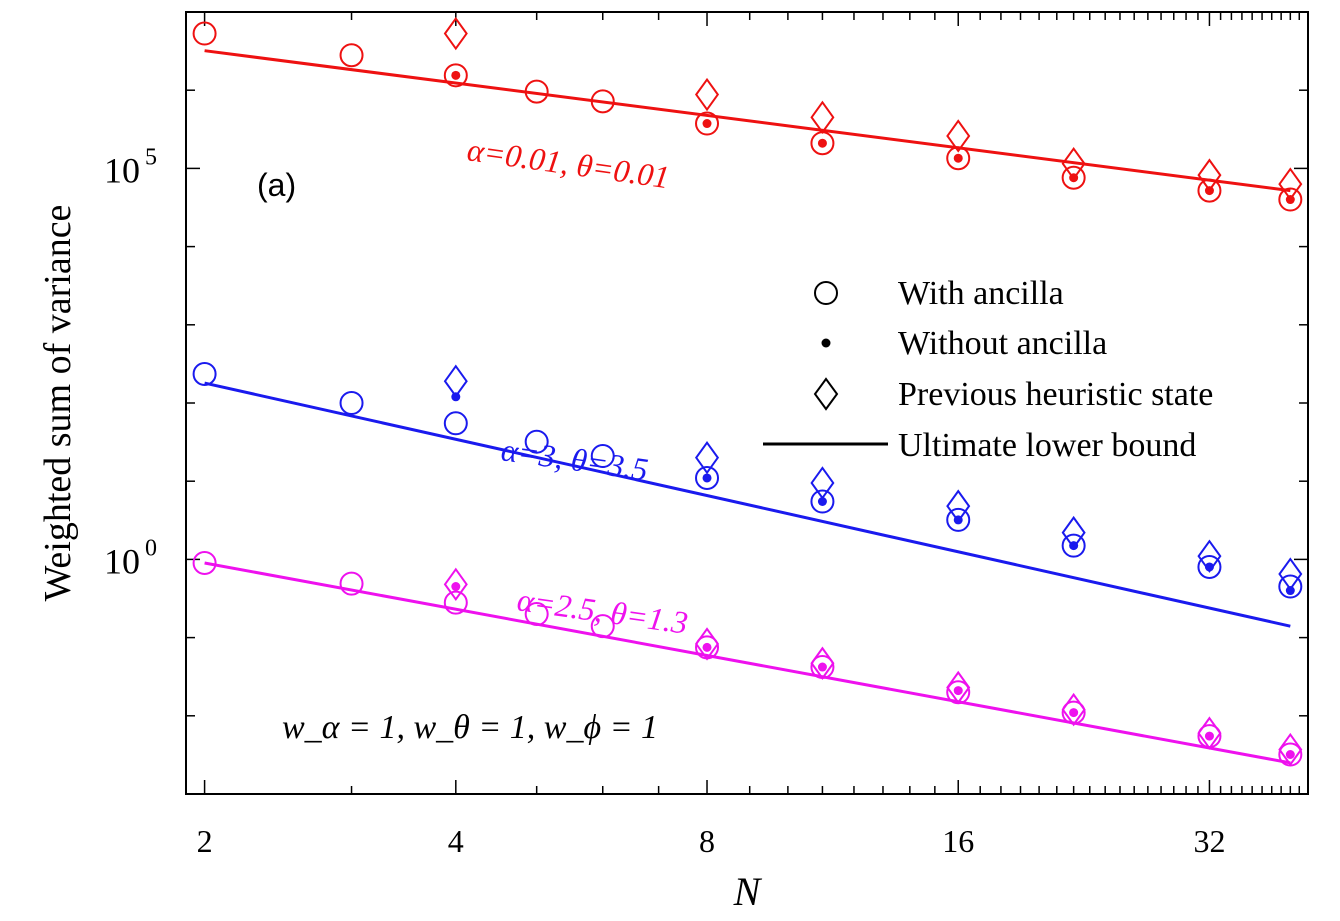 The width and height of the screenshot is (1340, 921). I want to click on legend-label-heuristic: Previous heuristic state, so click(1055, 394).